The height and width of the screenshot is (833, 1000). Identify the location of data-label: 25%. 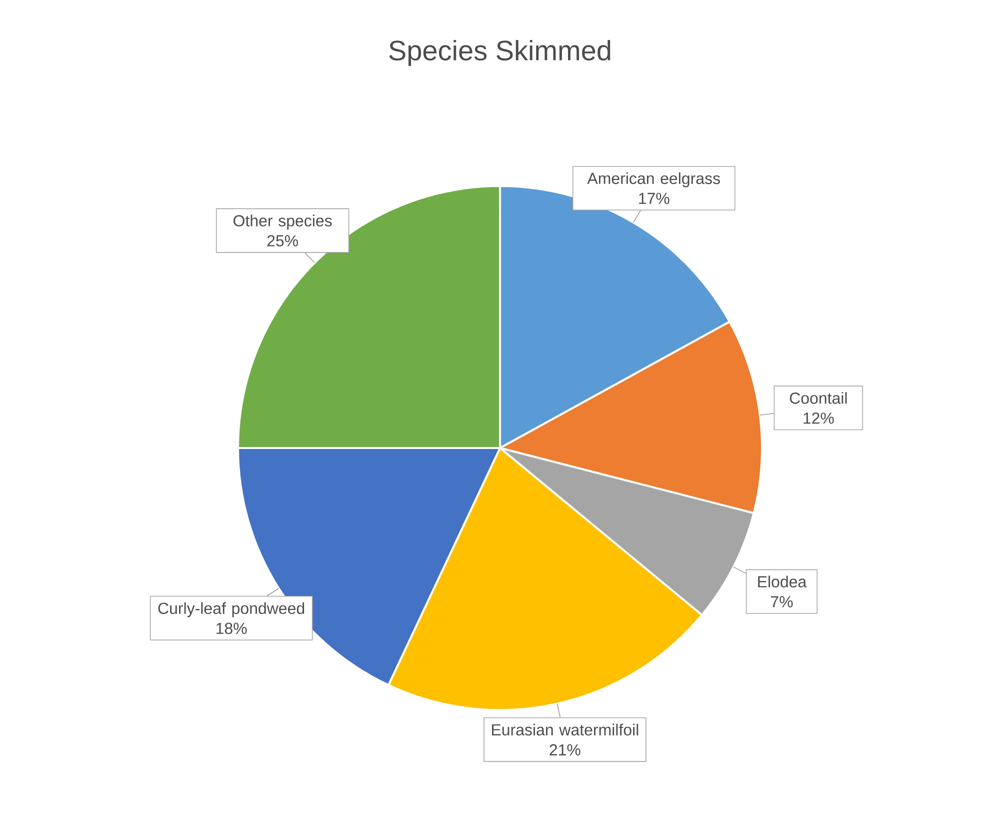
(282, 240).